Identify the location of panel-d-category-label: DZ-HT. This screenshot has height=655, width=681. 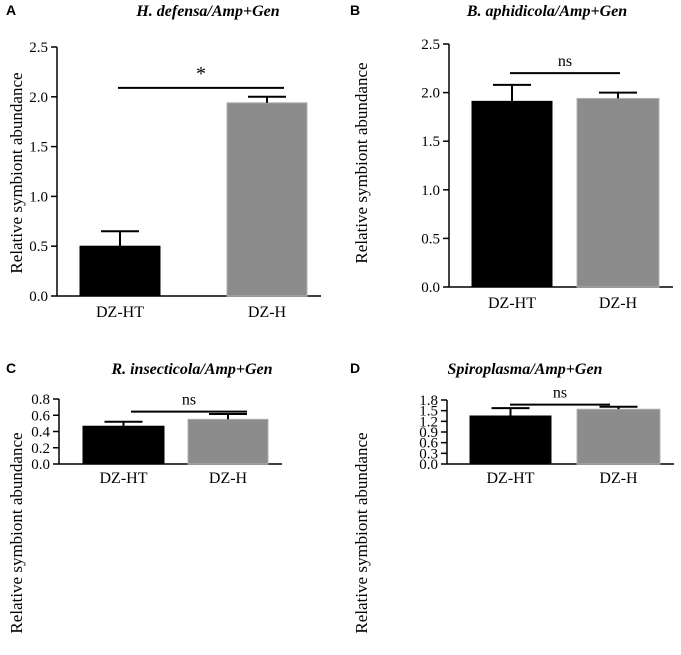
(511, 478).